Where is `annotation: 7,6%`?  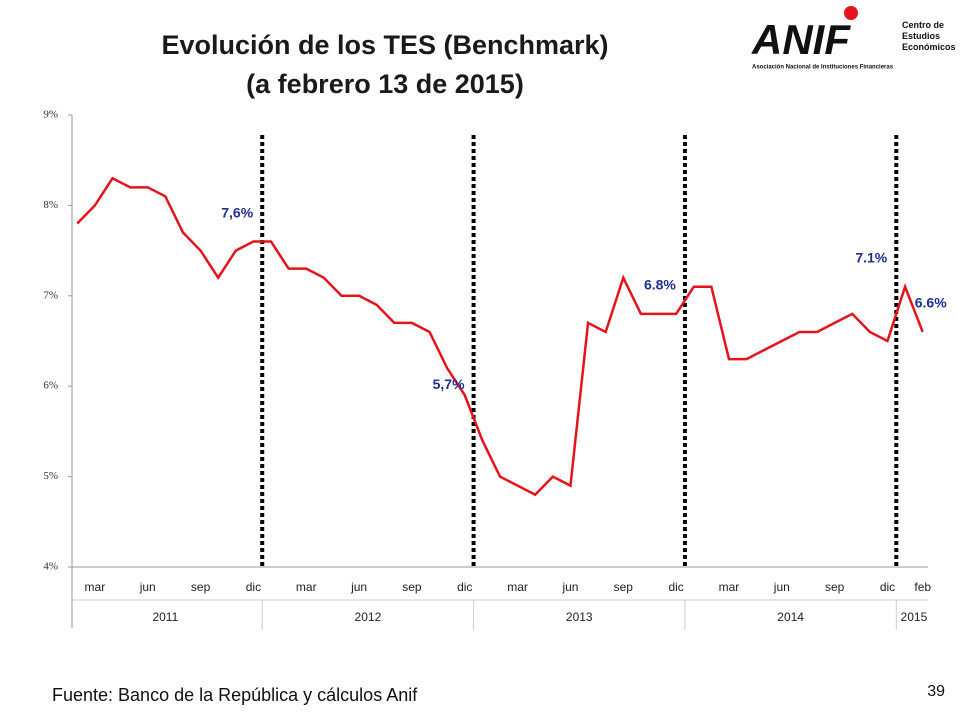
annotation: 7,6% is located at coordinates (237, 212).